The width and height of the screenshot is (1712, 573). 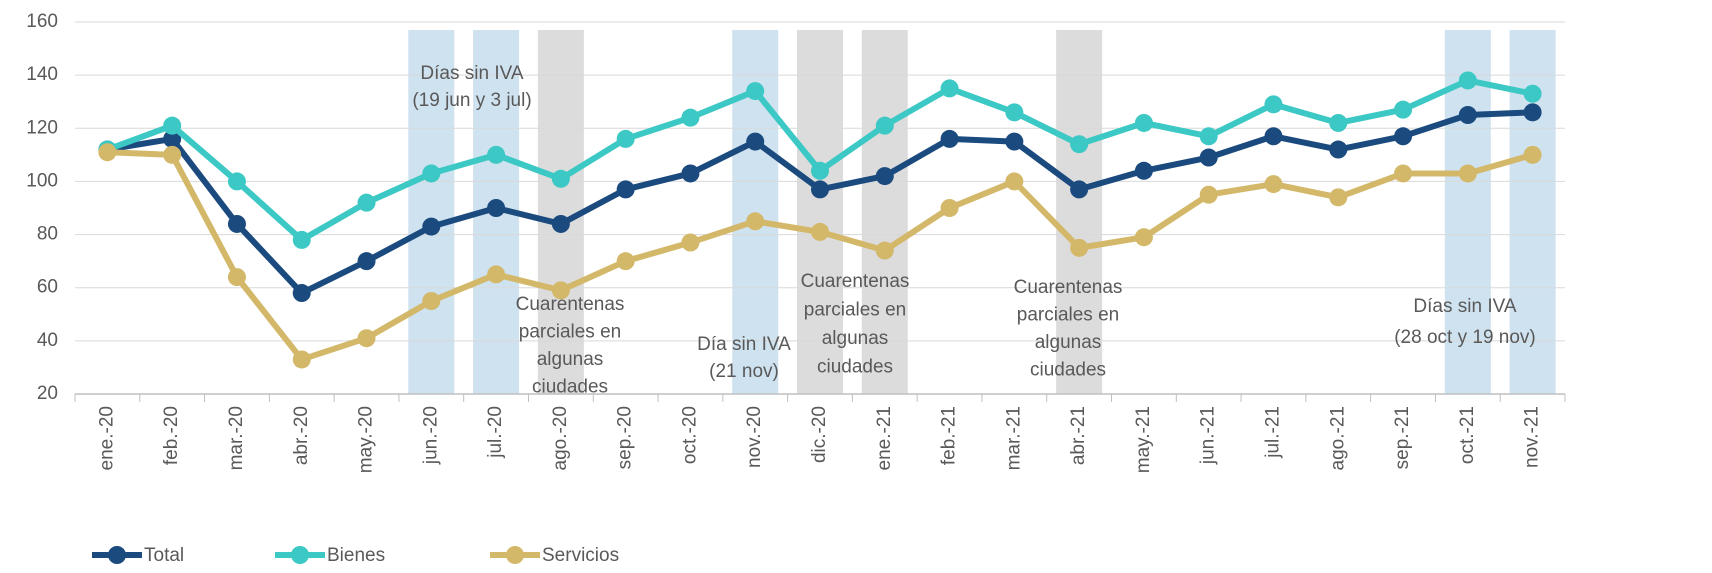 I want to click on x-tick-label: abr.-20, so click(x=301, y=435).